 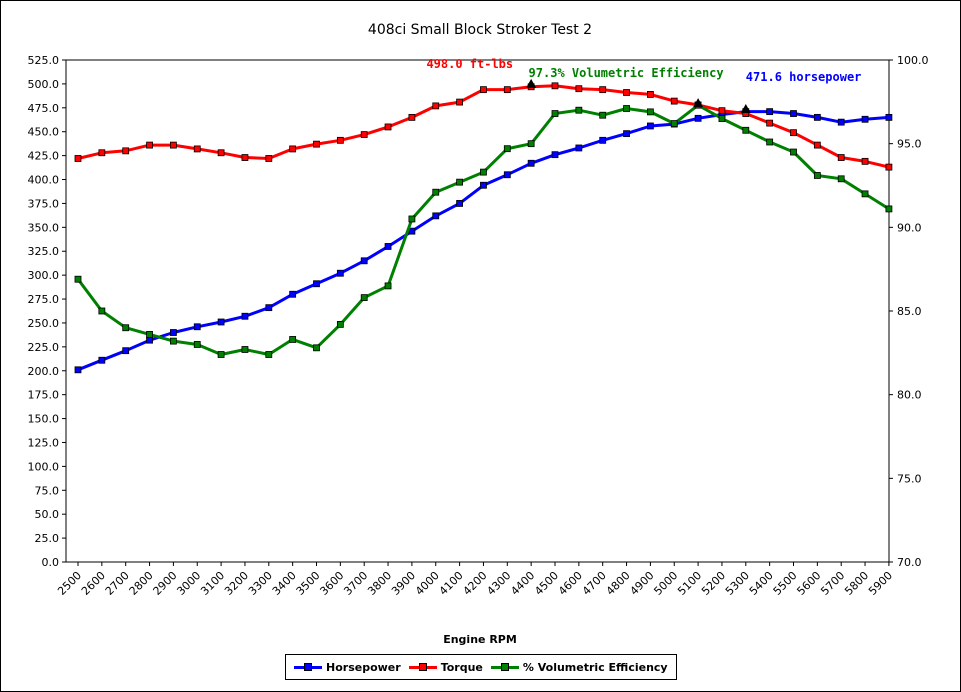 What do you see at coordinates (522, 583) in the screenshot?
I see `x-tick-label: 4400` at bounding box center [522, 583].